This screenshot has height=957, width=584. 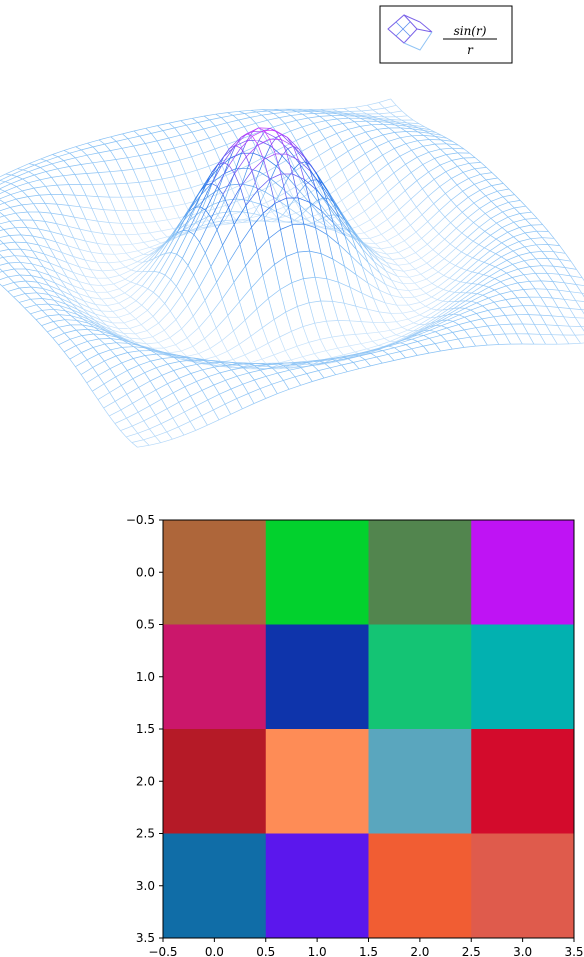 I want to click on y-tick-label: 3.5, so click(x=145, y=938).